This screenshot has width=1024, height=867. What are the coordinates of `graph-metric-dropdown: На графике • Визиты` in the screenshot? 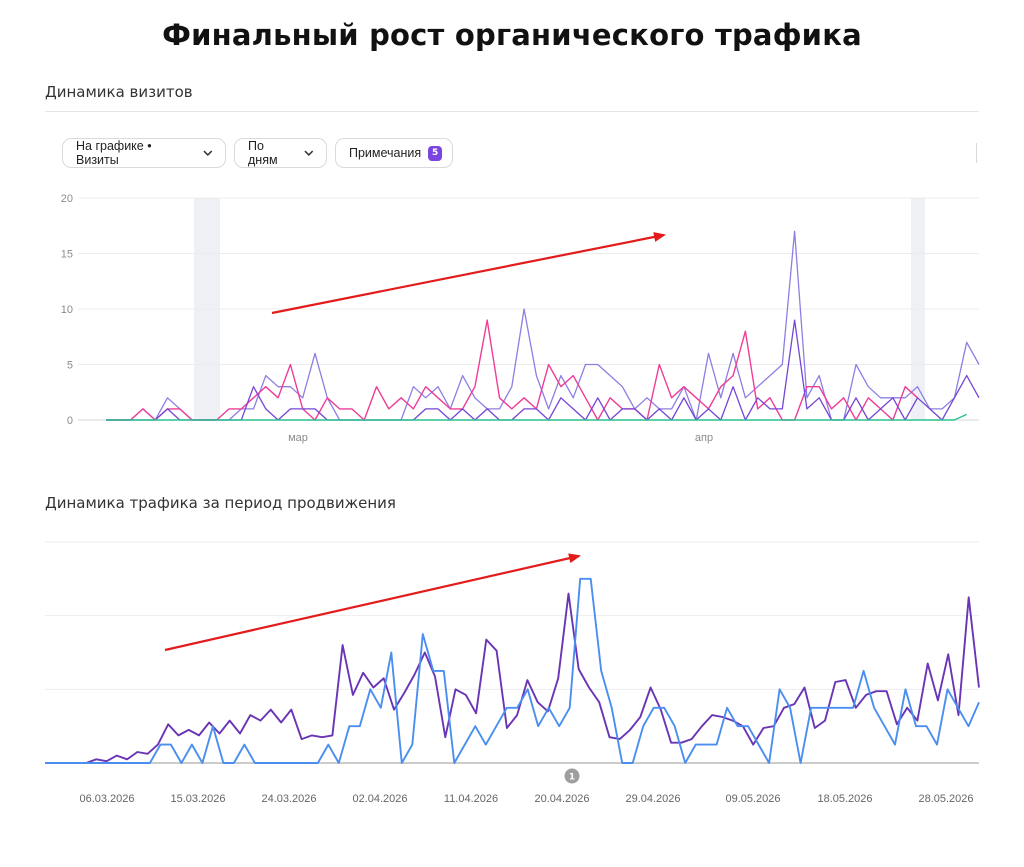 It's located at (144, 153).